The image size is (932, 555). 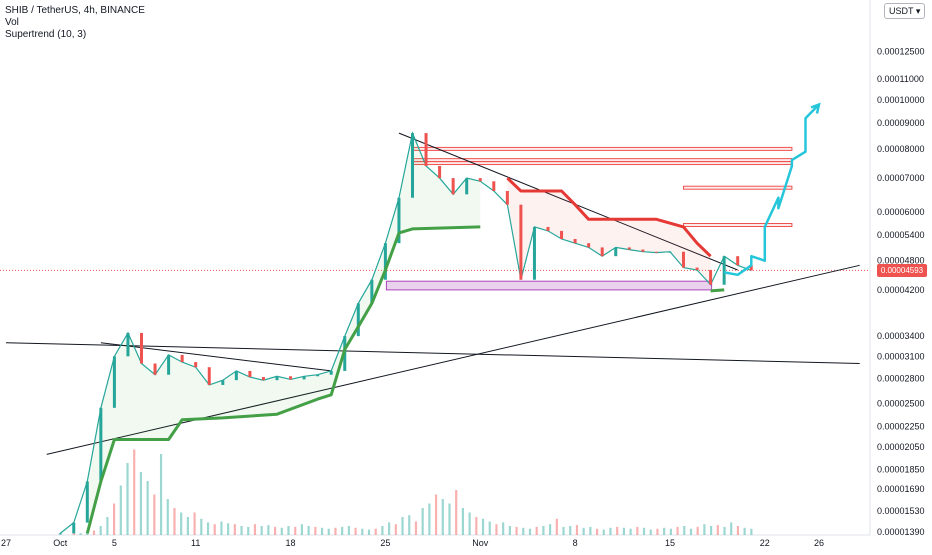 What do you see at coordinates (670, 543) in the screenshot?
I see `x-tick-label: 15` at bounding box center [670, 543].